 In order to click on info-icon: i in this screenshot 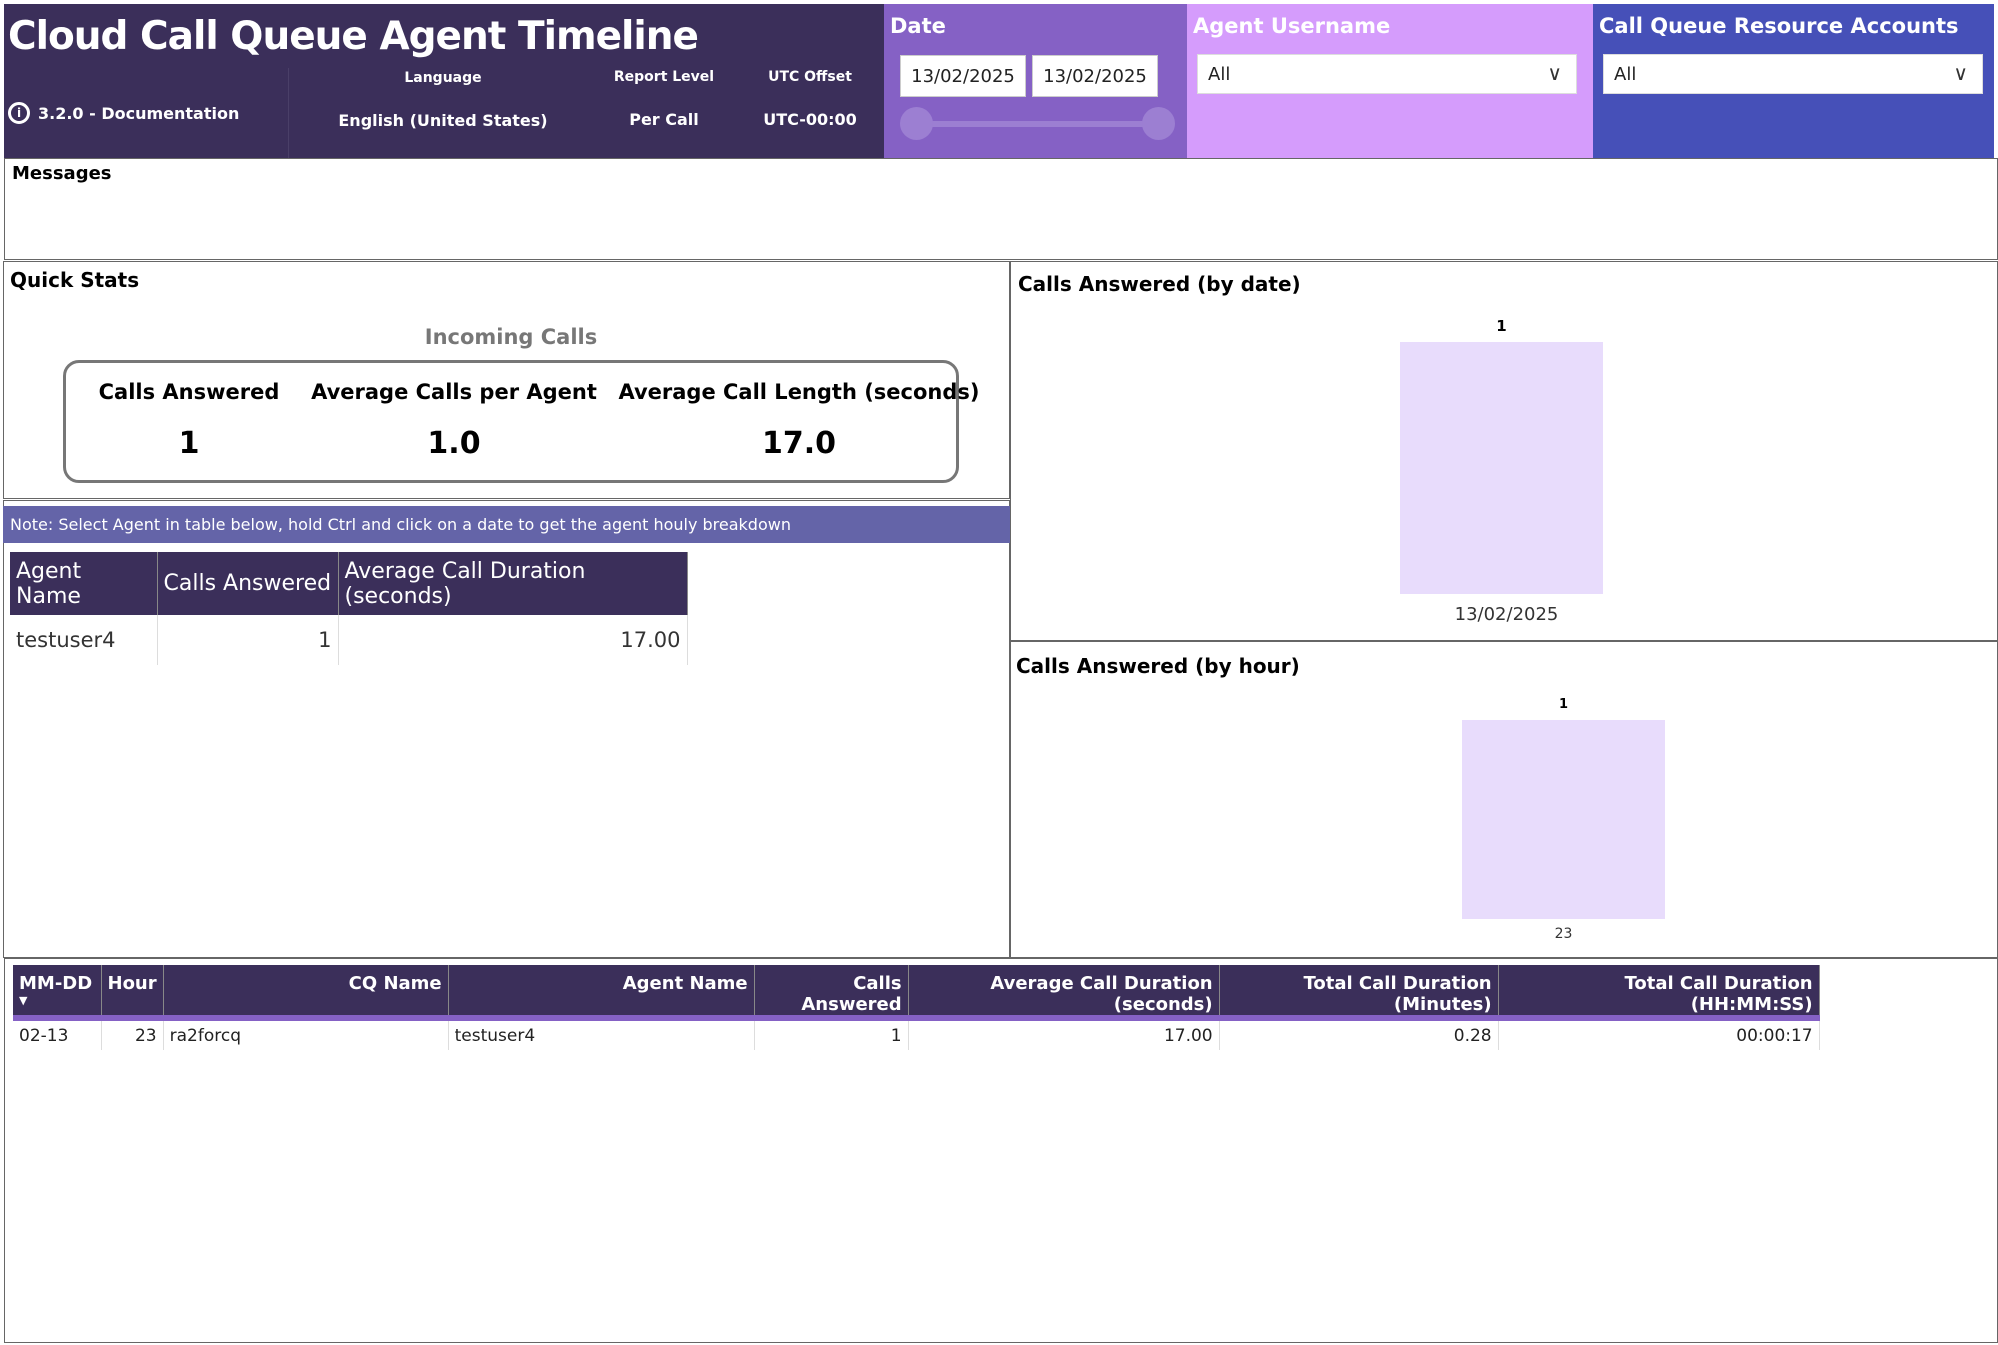, I will do `click(19, 113)`.